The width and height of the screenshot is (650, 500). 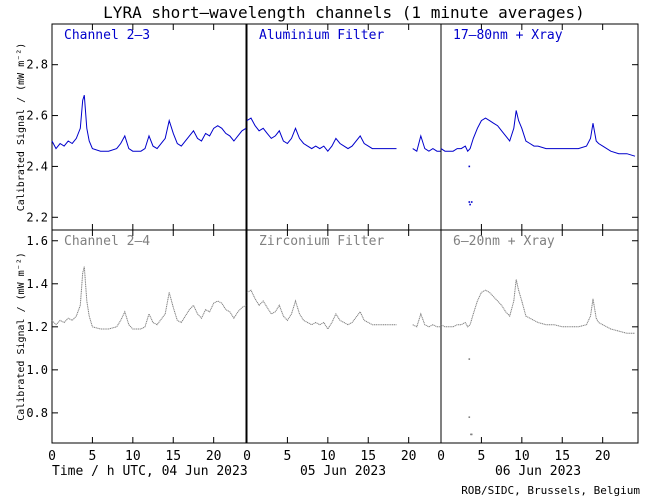 What do you see at coordinates (150, 471) in the screenshot?
I see `day-label-1: Time / h UTC, 04 Jun 2023` at bounding box center [150, 471].